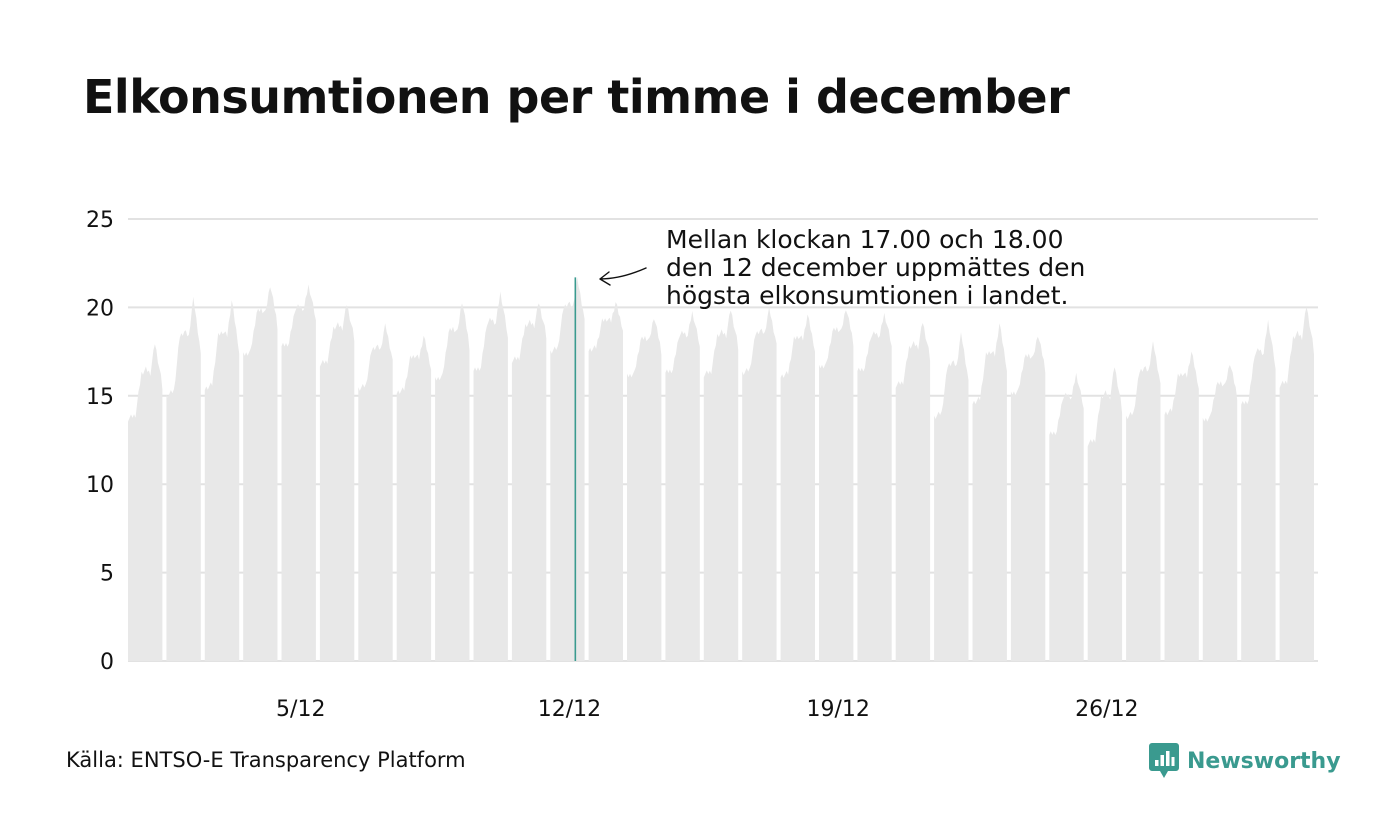 This screenshot has width=1400, height=840. I want to click on y-tick-label: 5, so click(107, 574).